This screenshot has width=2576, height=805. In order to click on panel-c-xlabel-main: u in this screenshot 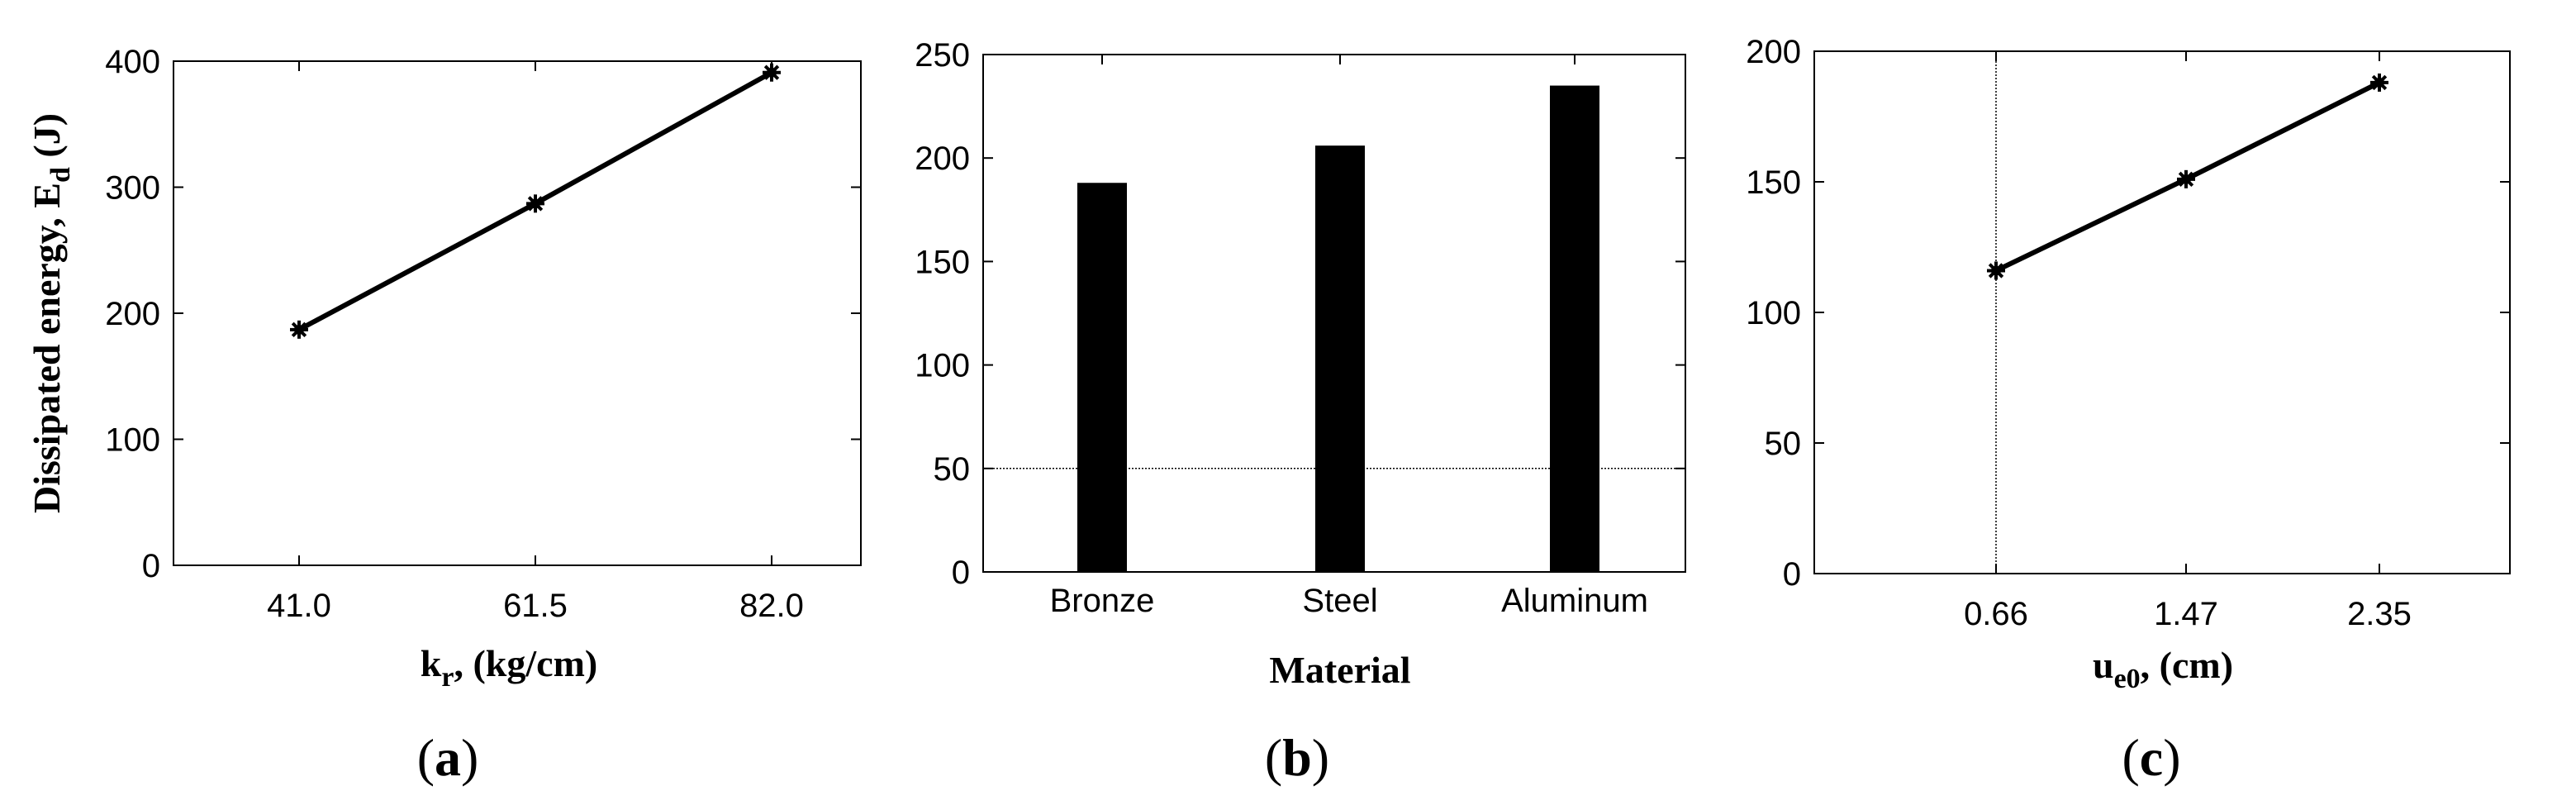, I will do `click(2103, 665)`.